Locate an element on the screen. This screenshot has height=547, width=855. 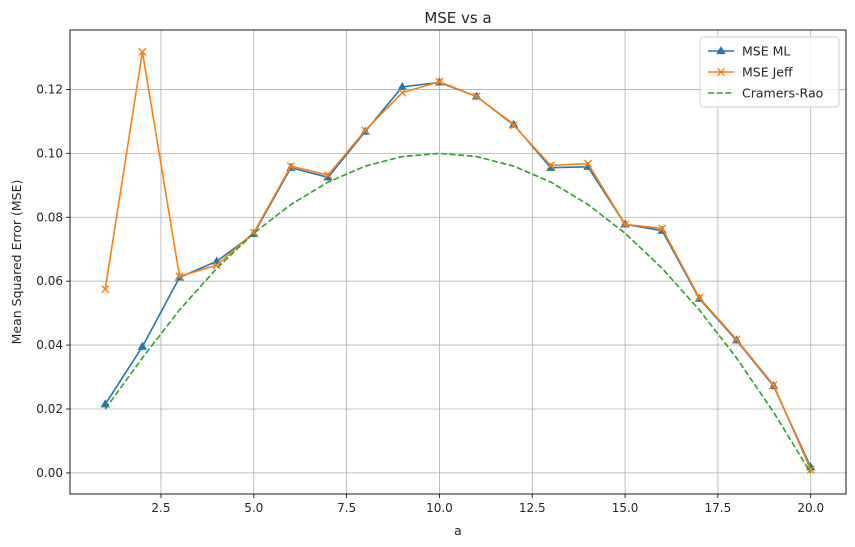
legend-label: MSE ML is located at coordinates (766, 51).